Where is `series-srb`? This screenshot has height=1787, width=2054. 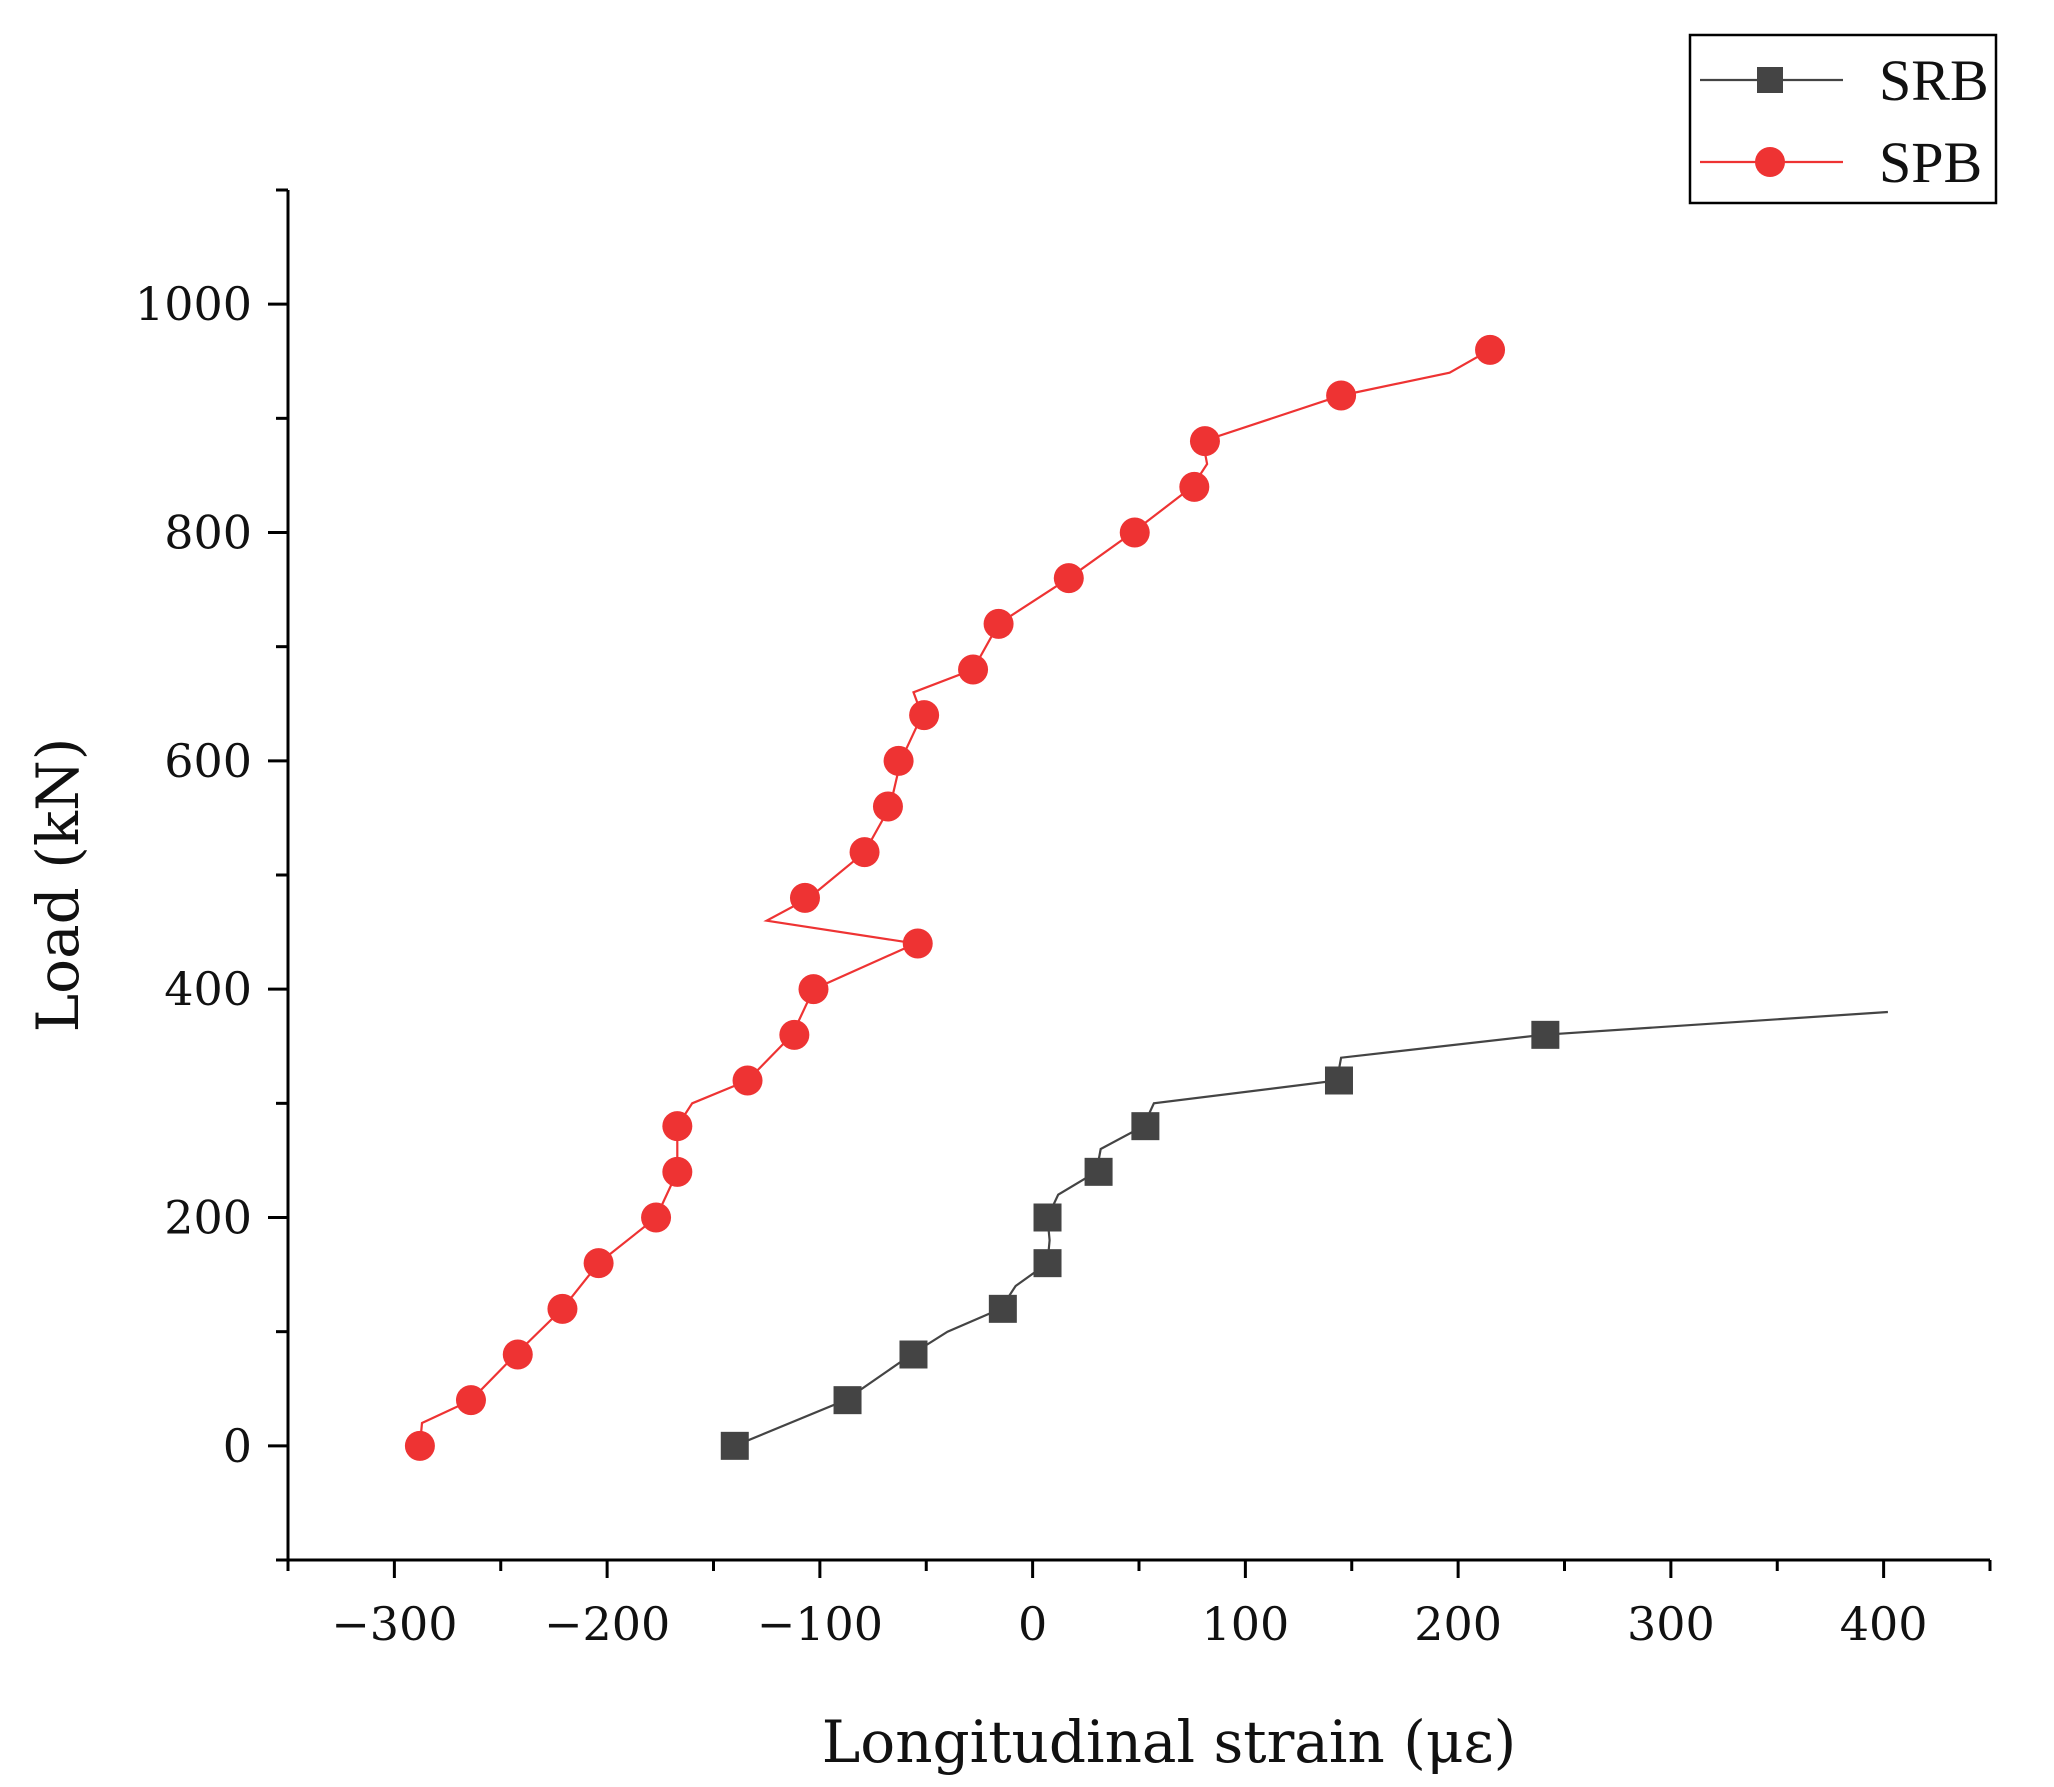 series-srb is located at coordinates (1304, 1235).